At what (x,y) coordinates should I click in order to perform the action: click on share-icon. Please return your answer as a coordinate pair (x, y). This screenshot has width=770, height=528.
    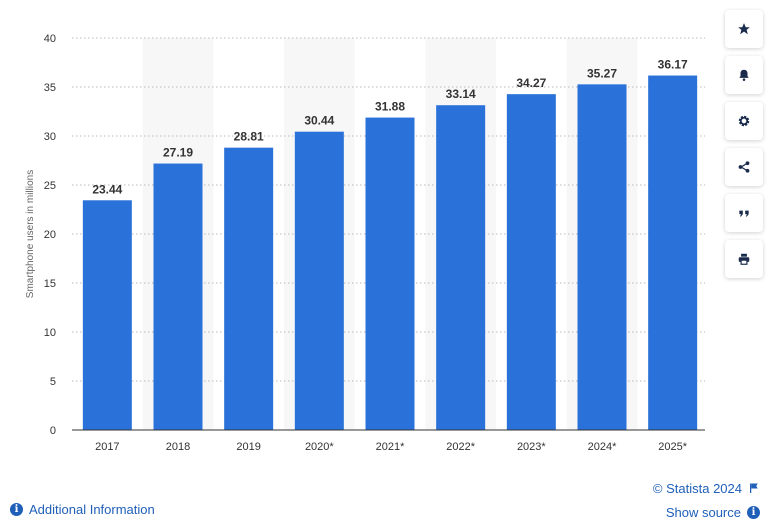
    Looking at the image, I should click on (744, 167).